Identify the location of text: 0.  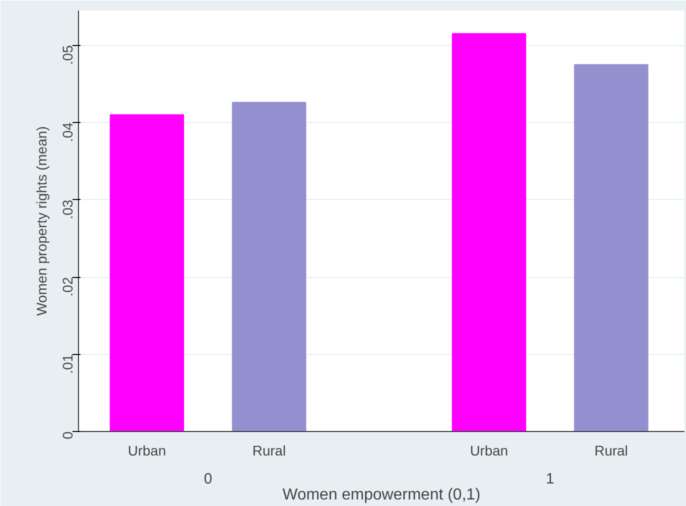
(208, 479).